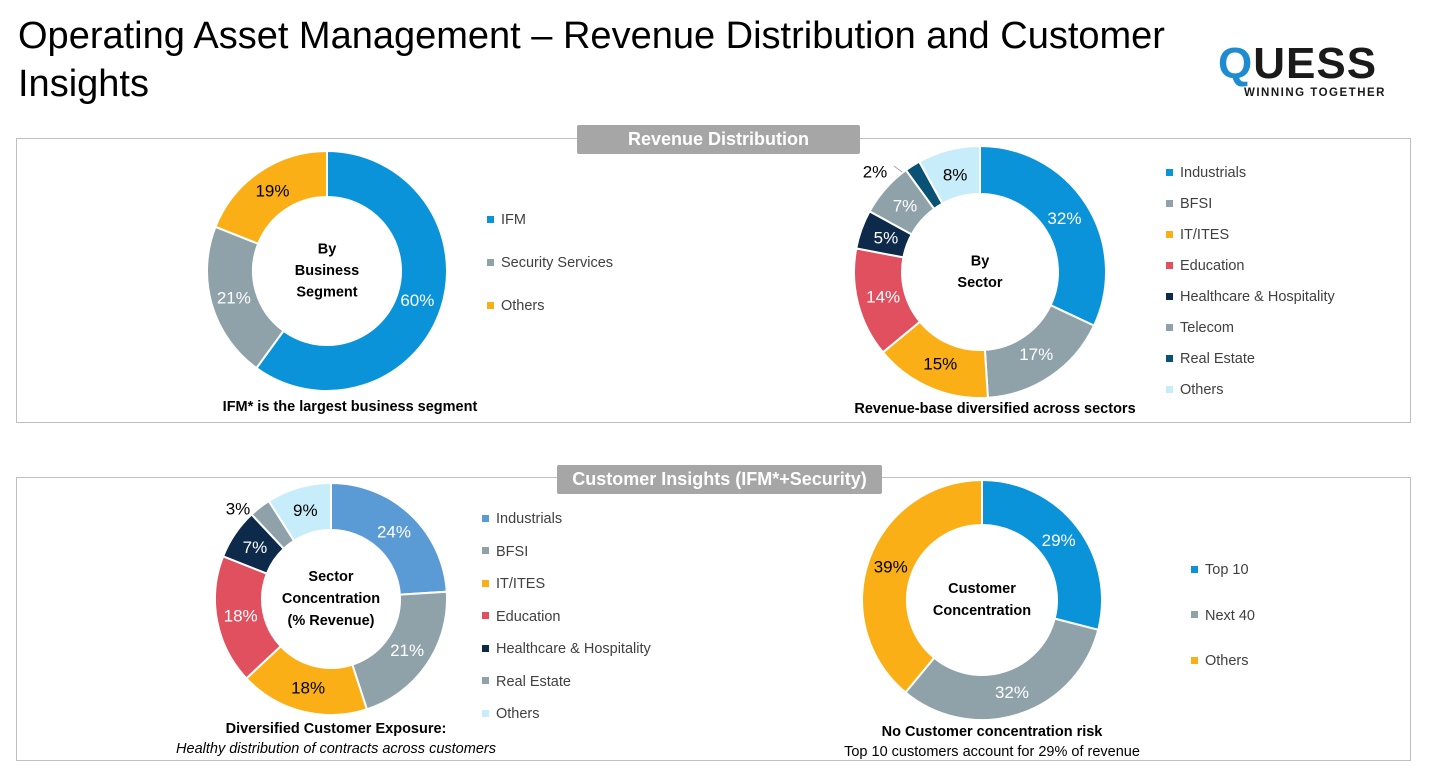 This screenshot has width=1430, height=772. I want to click on logo-q: Q, so click(1236, 63).